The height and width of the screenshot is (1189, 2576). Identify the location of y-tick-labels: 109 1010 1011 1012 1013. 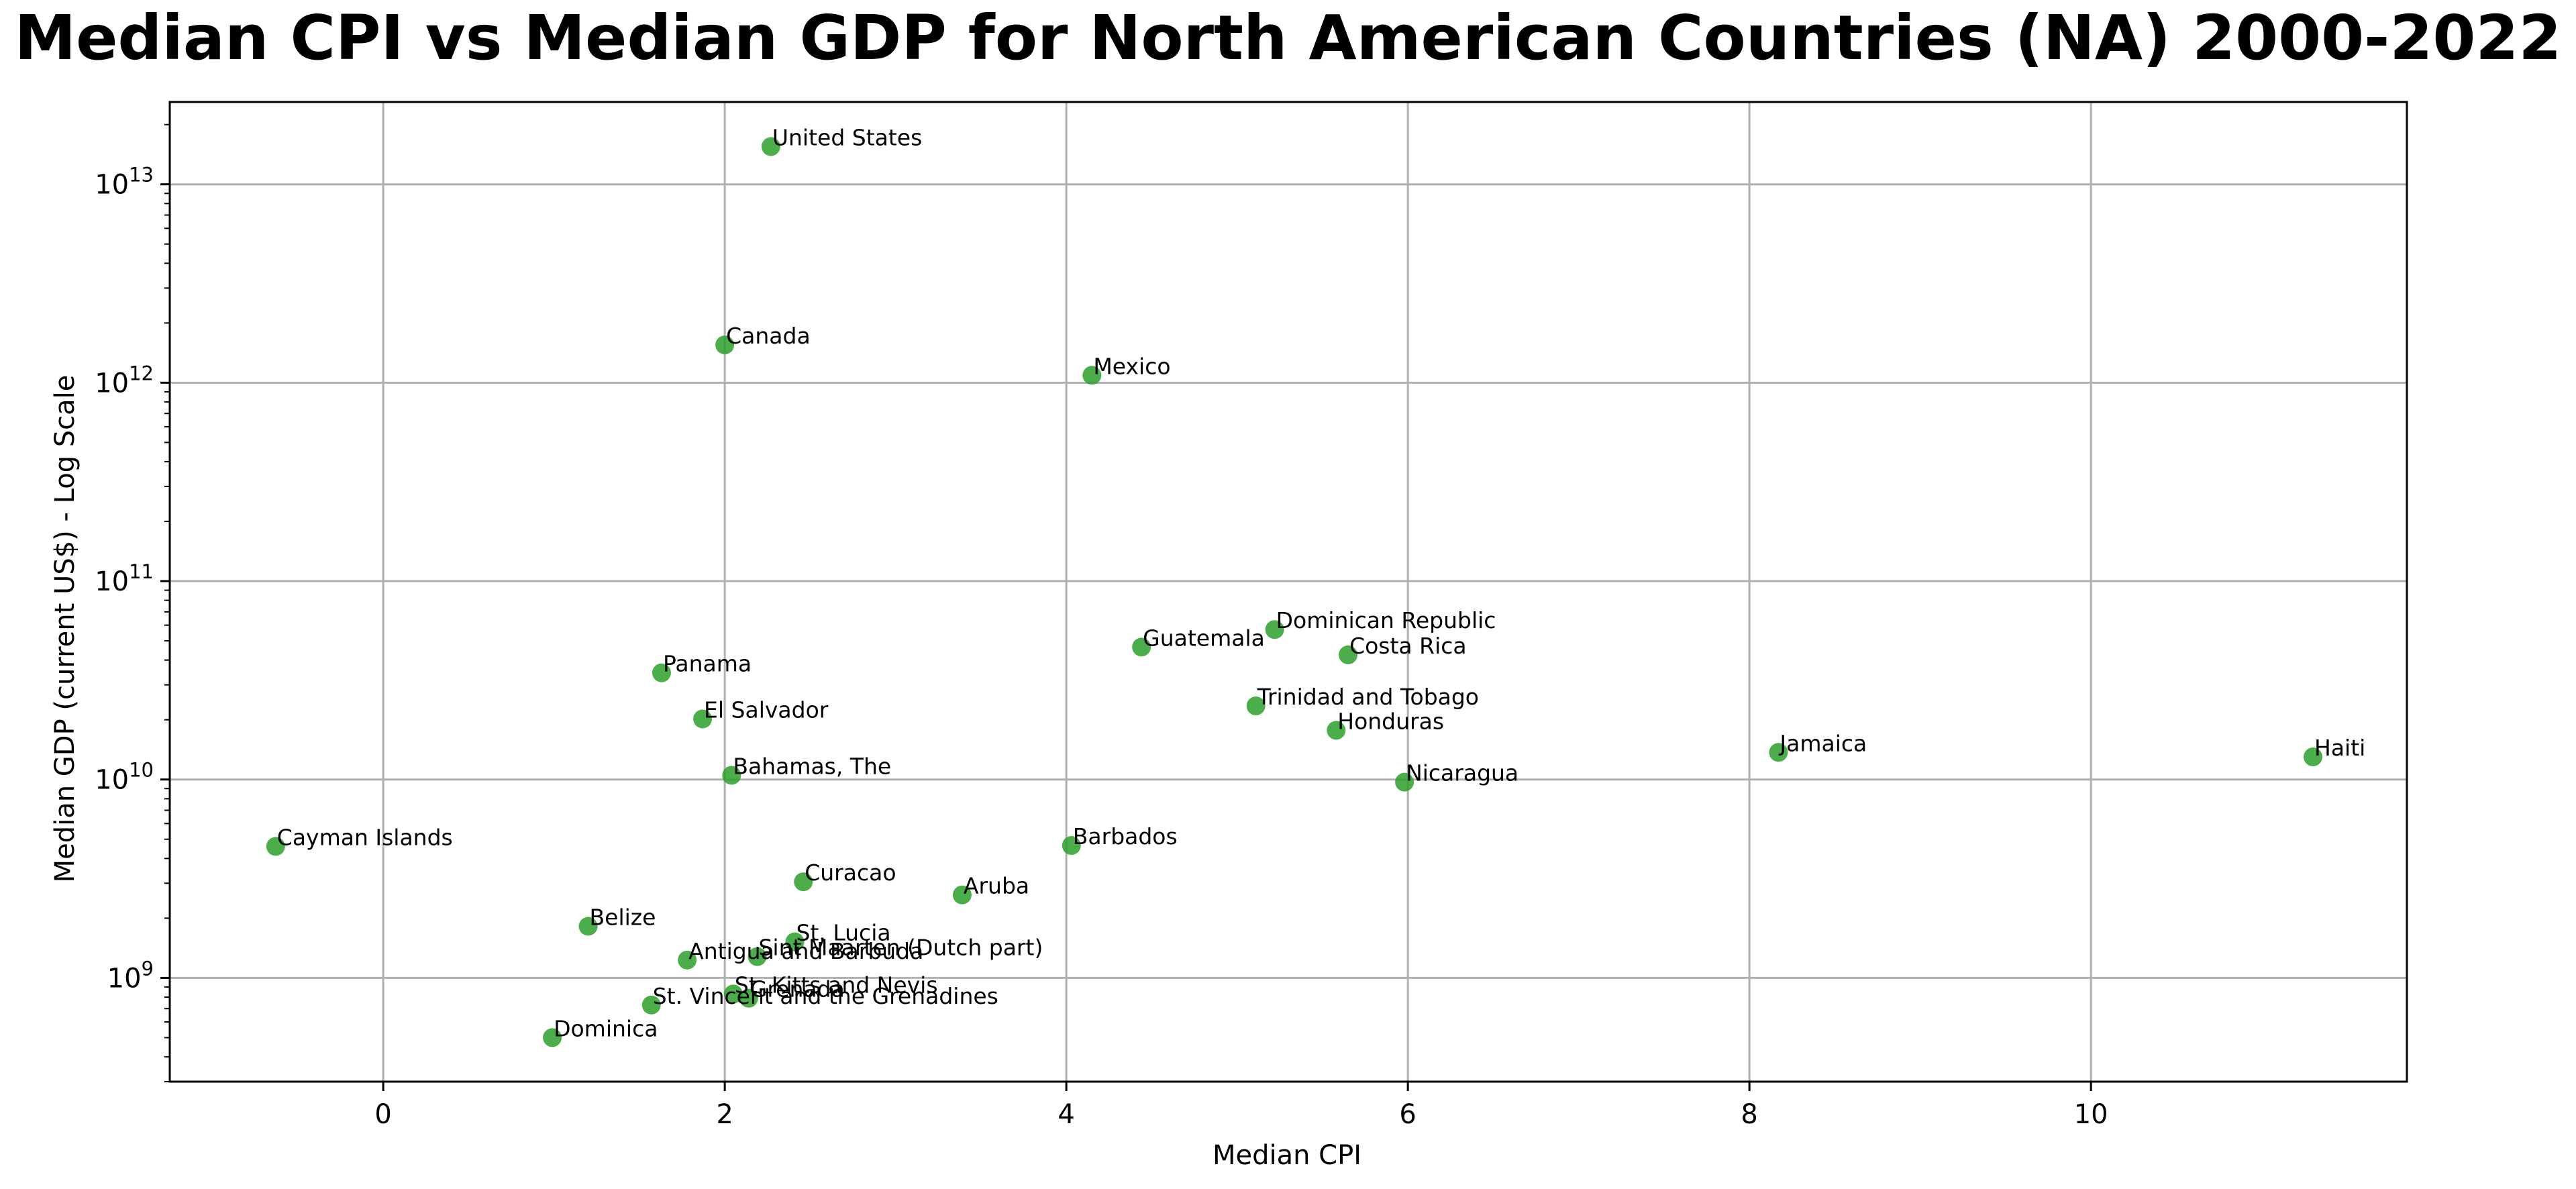
(124, 579).